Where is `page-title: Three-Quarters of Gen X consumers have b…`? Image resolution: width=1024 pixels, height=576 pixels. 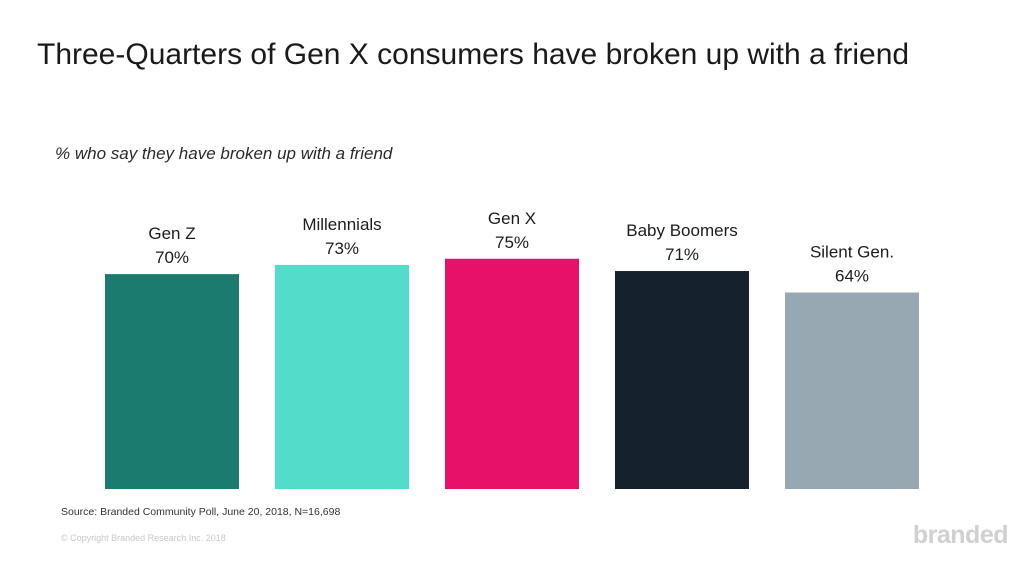 page-title: Three-Quarters of Gen X consumers have b… is located at coordinates (473, 54).